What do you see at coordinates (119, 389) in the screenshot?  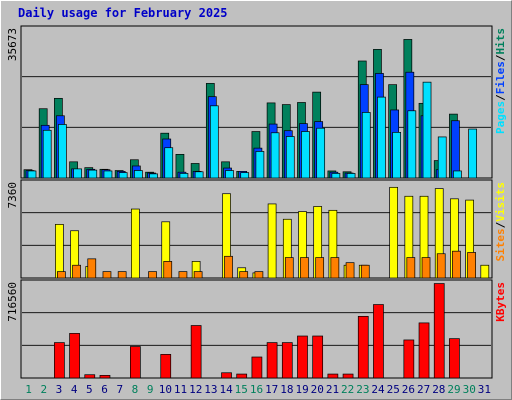 I see `day-label: 7` at bounding box center [119, 389].